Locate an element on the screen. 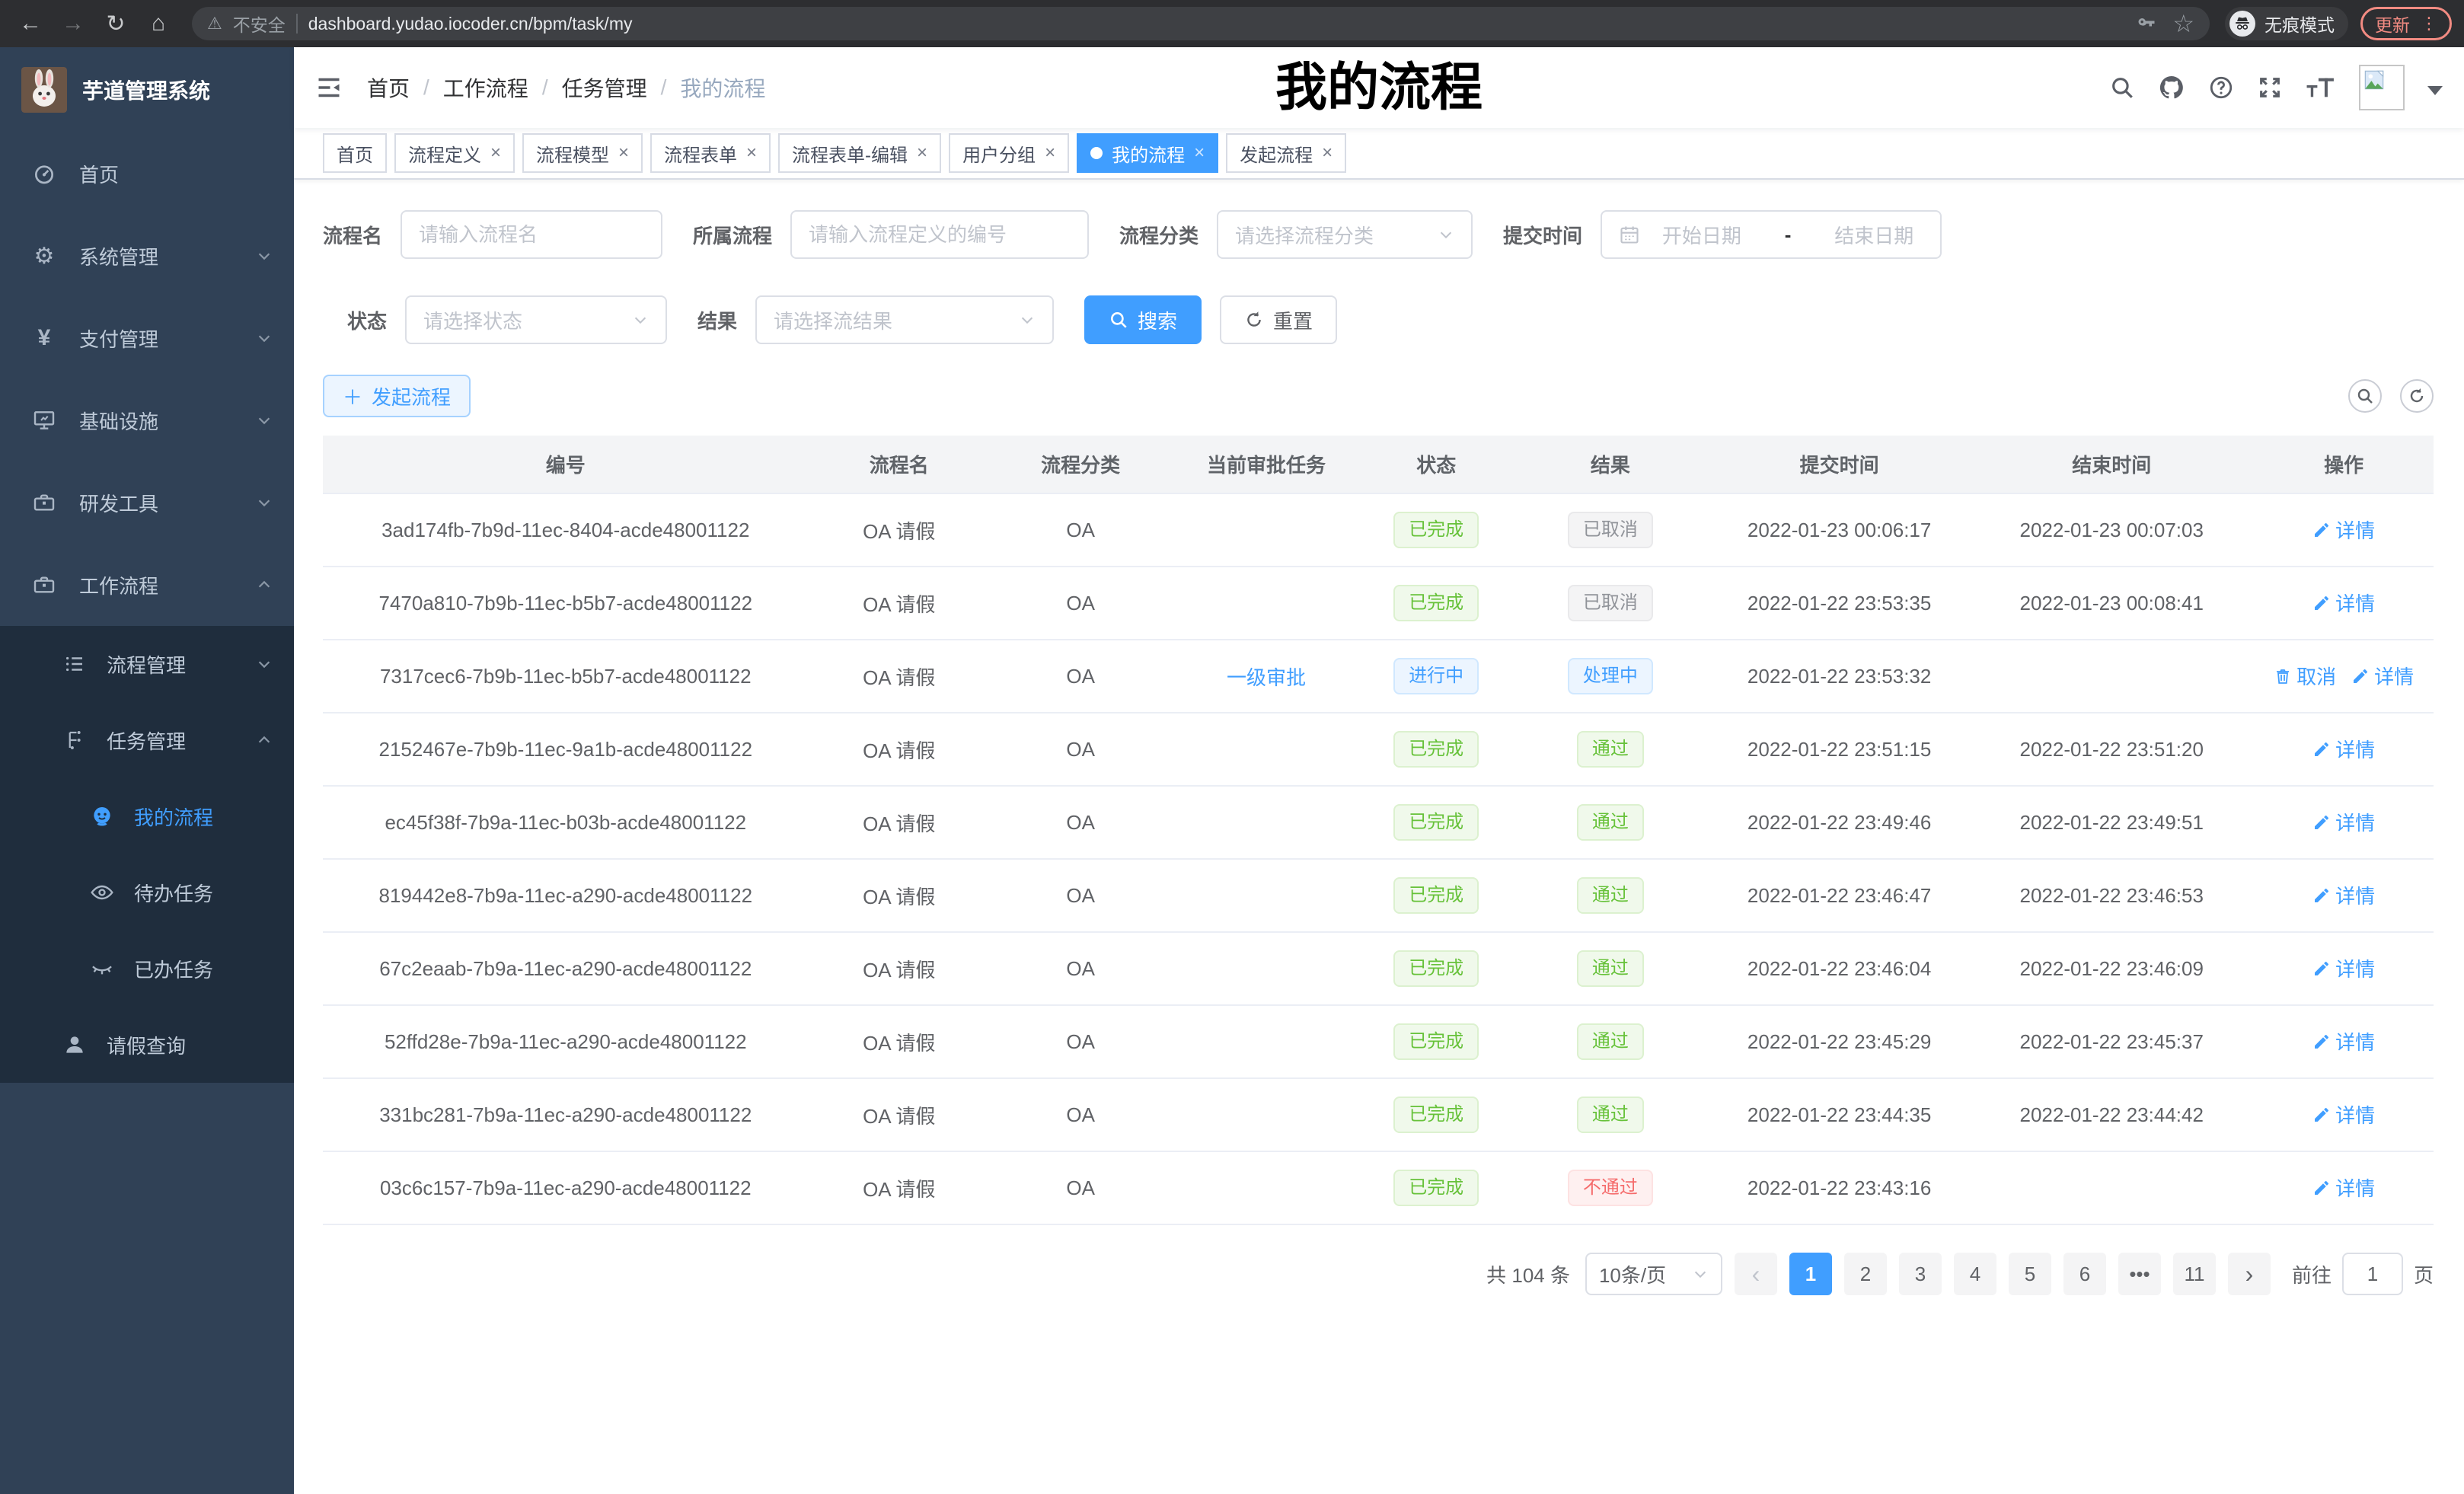 The width and height of the screenshot is (2464, 1494). search-button: 搜索 is located at coordinates (1143, 319).